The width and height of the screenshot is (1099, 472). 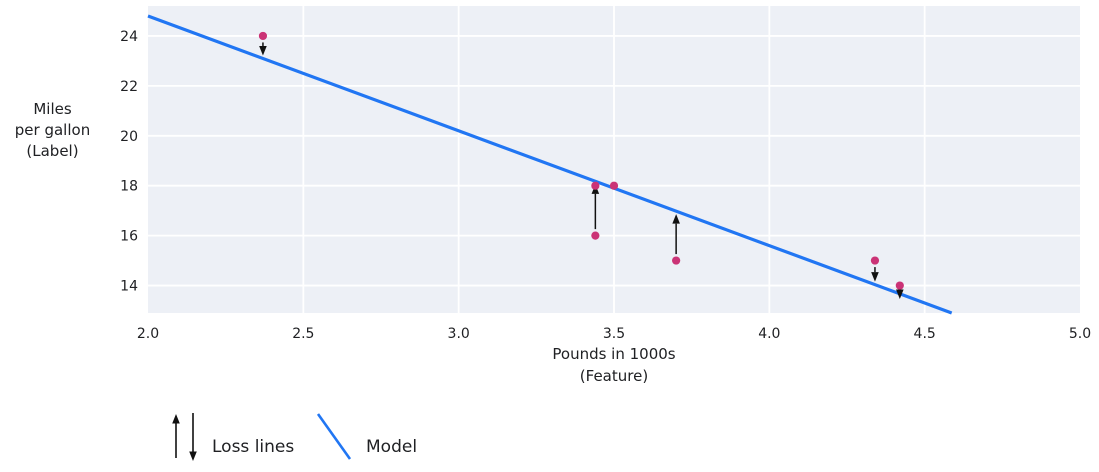 What do you see at coordinates (1080, 334) in the screenshot?
I see `x-tick-label: 5.0` at bounding box center [1080, 334].